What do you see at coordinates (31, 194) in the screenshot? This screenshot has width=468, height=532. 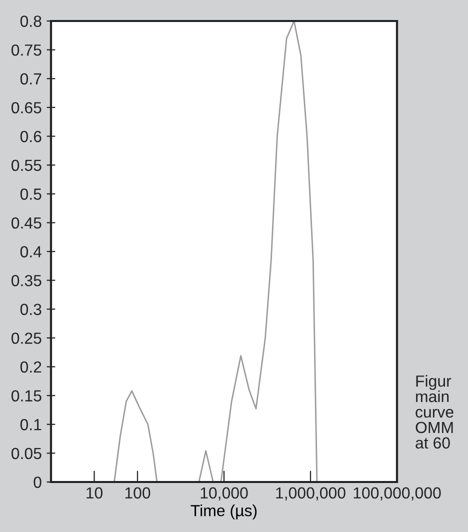 I see `y-tick-label: 0.5` at bounding box center [31, 194].